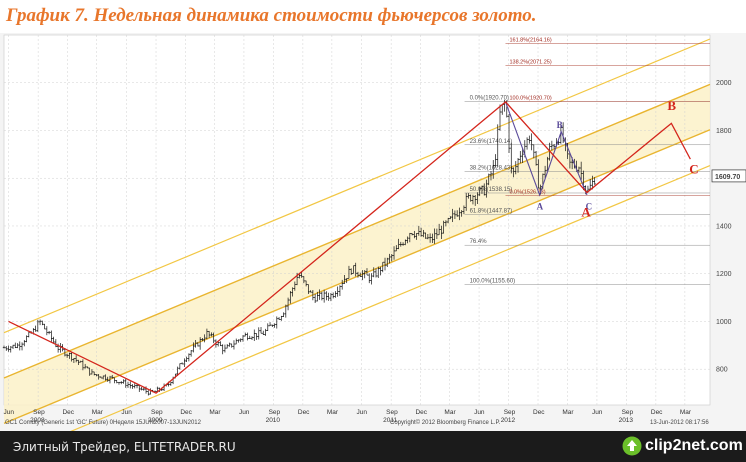 This screenshot has height=462, width=746. I want to click on price-tick-label: 800, so click(722, 370).